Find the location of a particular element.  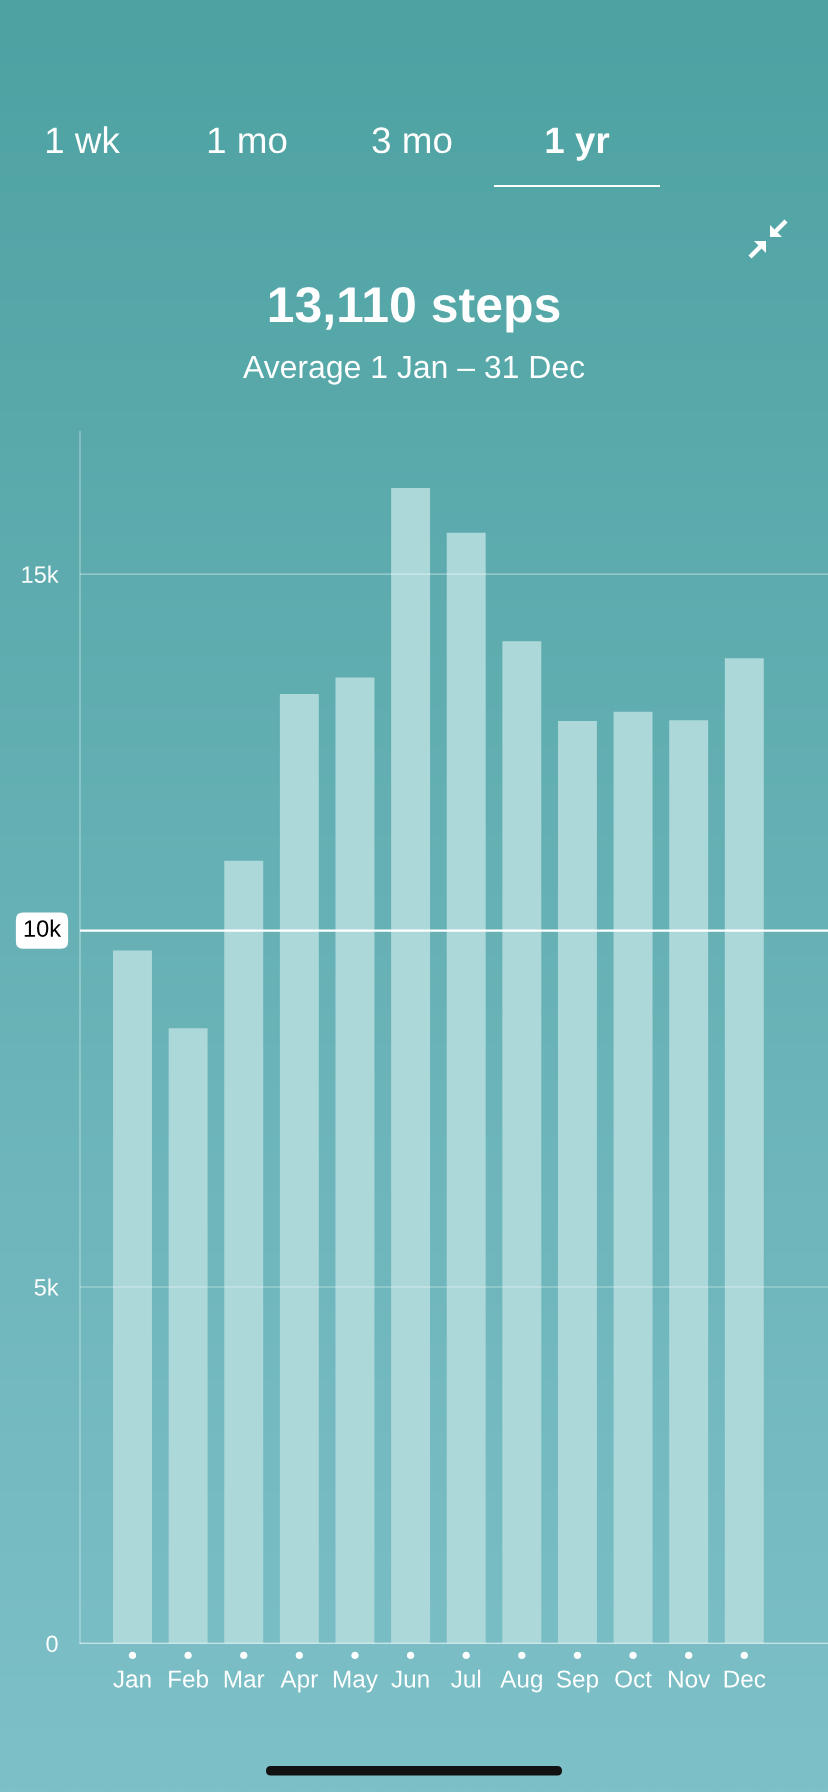

chart-title: 13,110 steps is located at coordinates (414, 310).